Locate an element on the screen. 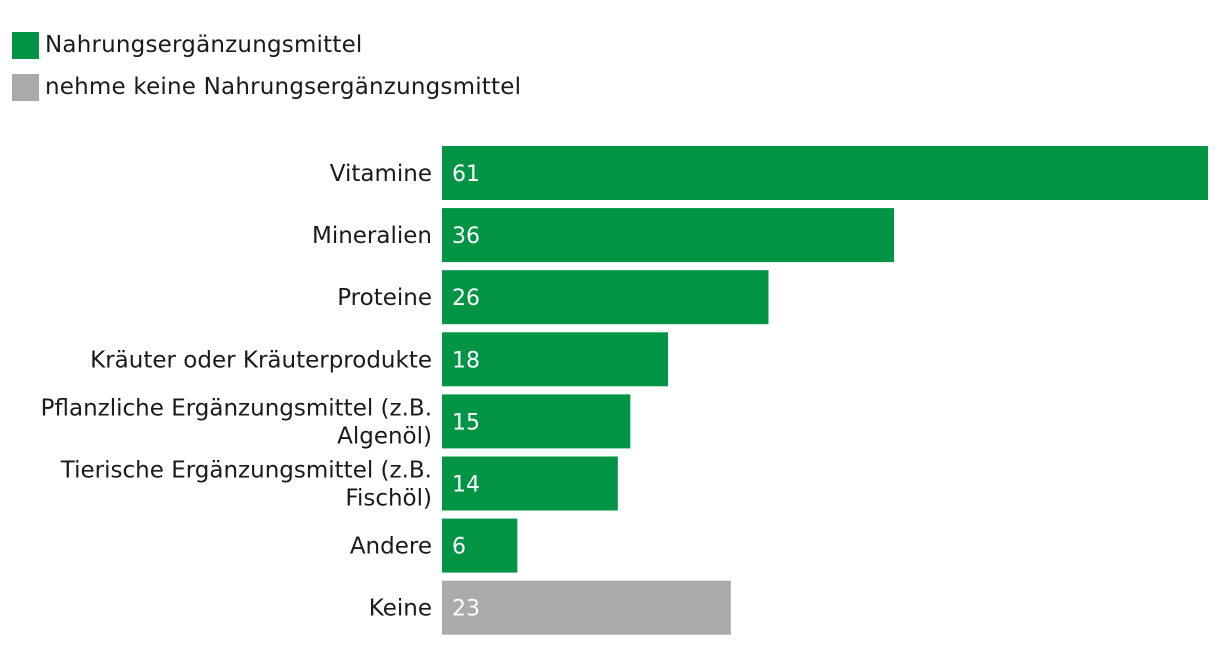 The image size is (1220, 666). category-label: Proteine is located at coordinates (384, 298).